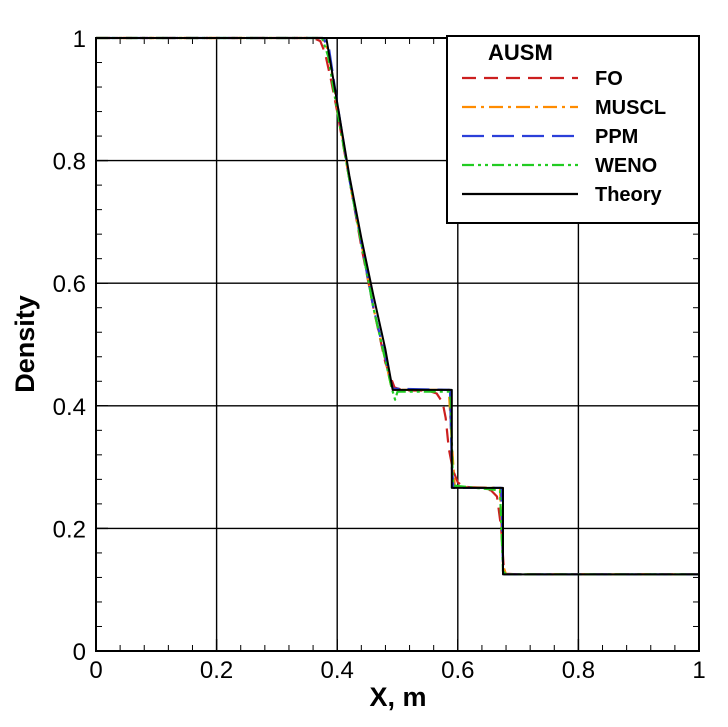 The image size is (728, 727). Describe the element at coordinates (216, 670) in the screenshot. I see `x-tick-label: 0.2` at that location.